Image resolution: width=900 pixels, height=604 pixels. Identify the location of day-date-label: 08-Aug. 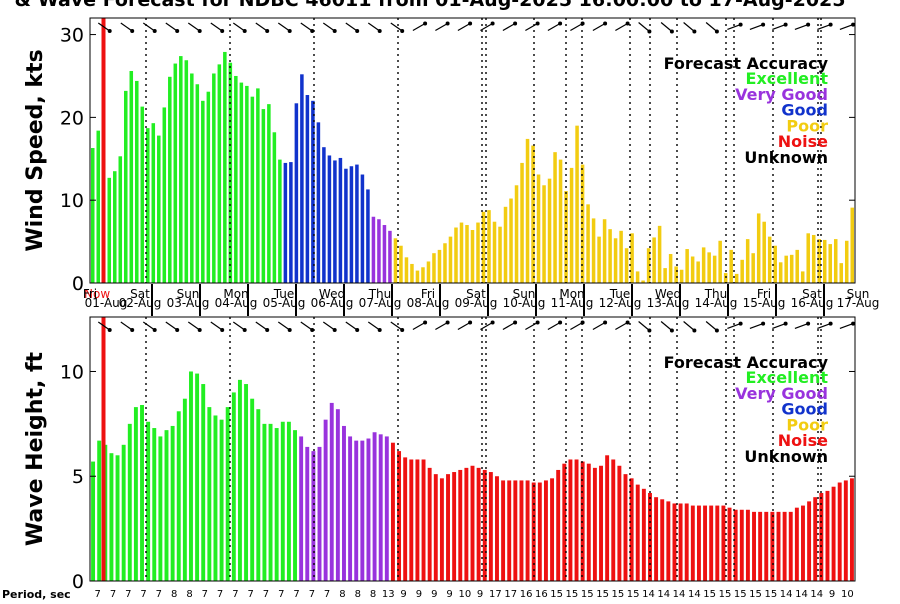
(428, 303).